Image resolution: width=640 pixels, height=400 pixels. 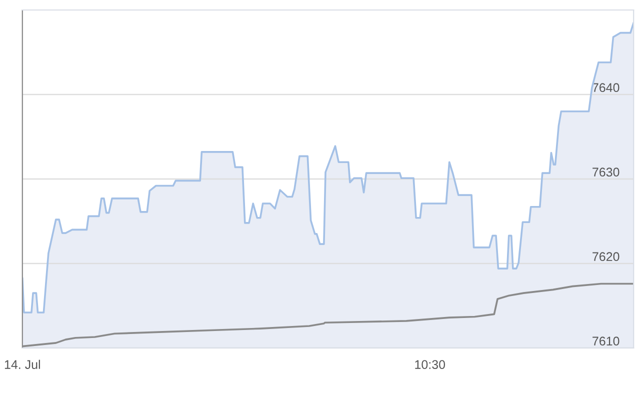 What do you see at coordinates (606, 87) in the screenshot?
I see `y-tick-label: 7640` at bounding box center [606, 87].